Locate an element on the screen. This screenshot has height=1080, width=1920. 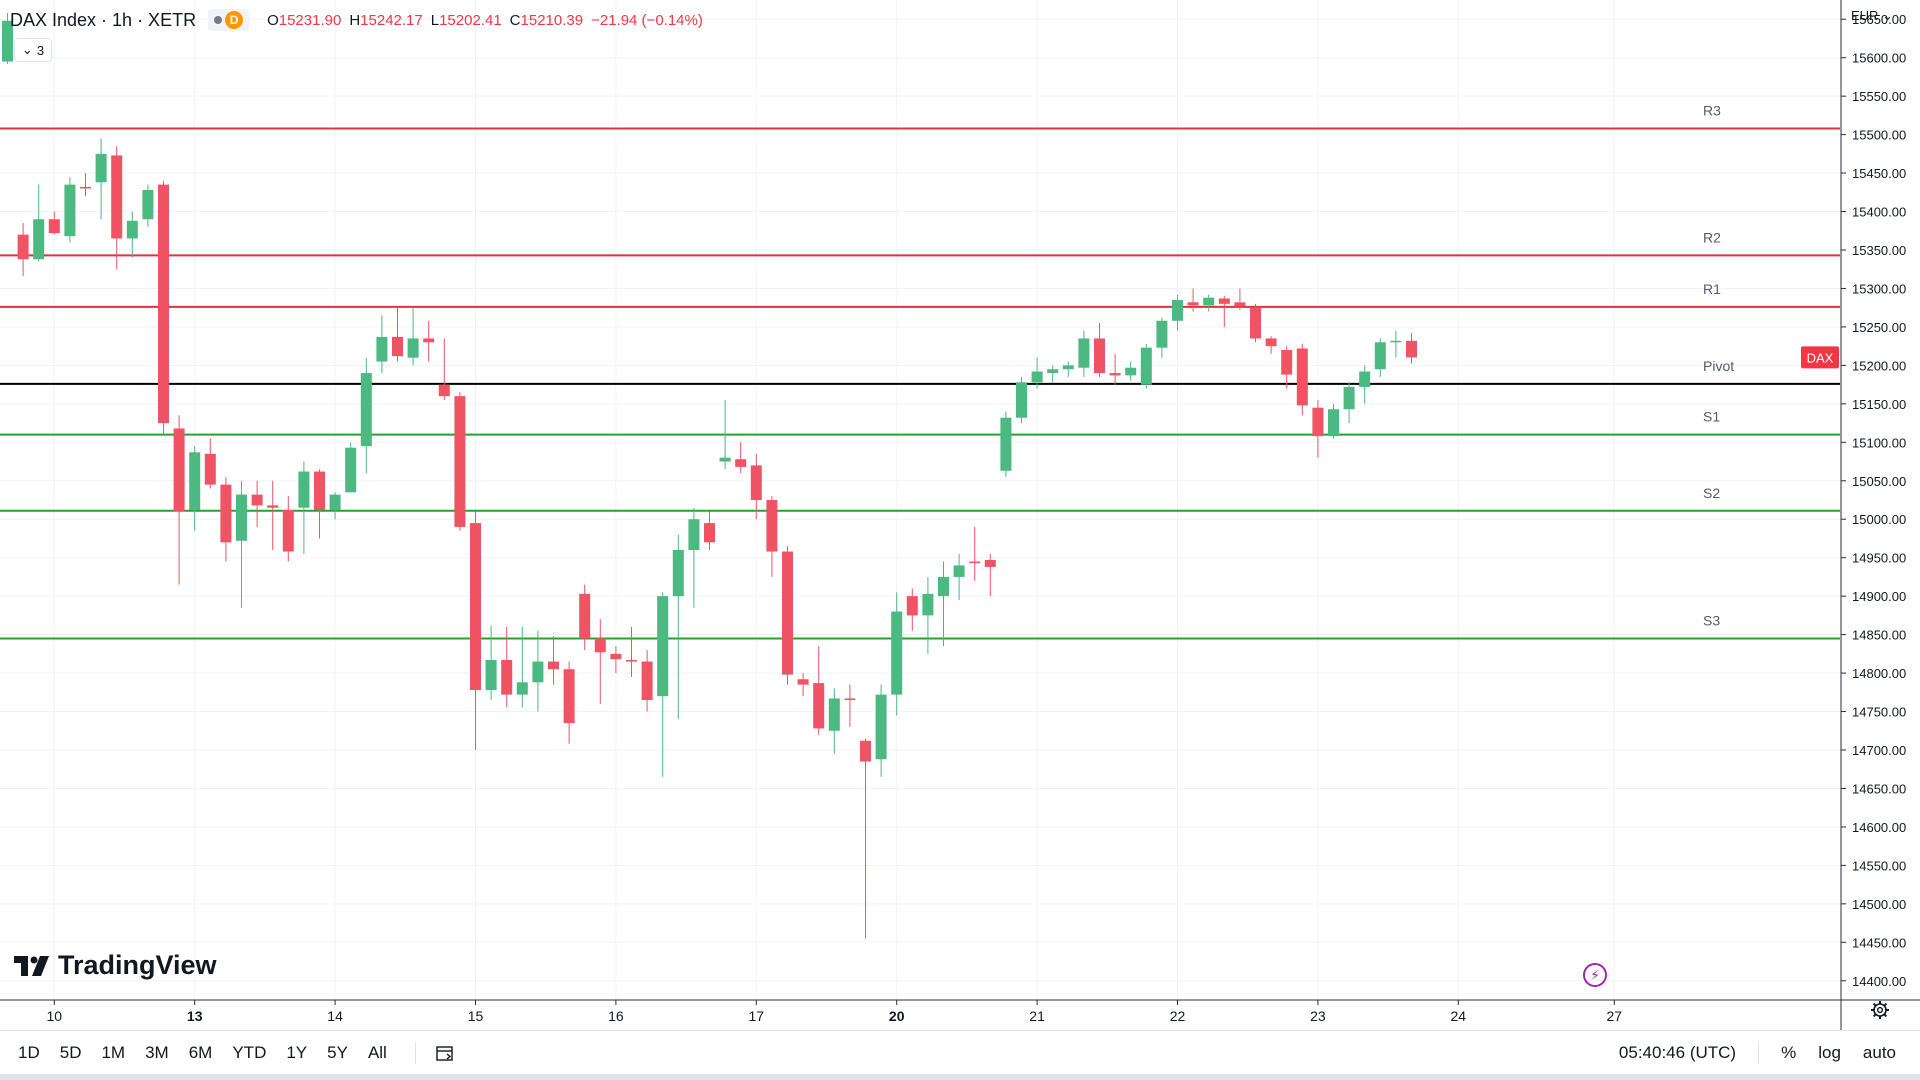
timeframe-all: All is located at coordinates (377, 1052).